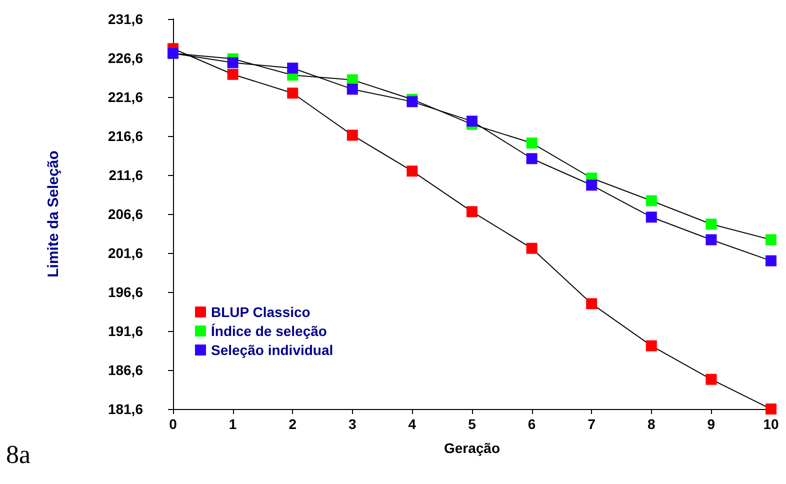 The height and width of the screenshot is (484, 786). I want to click on x-tick-label: 7, so click(592, 424).